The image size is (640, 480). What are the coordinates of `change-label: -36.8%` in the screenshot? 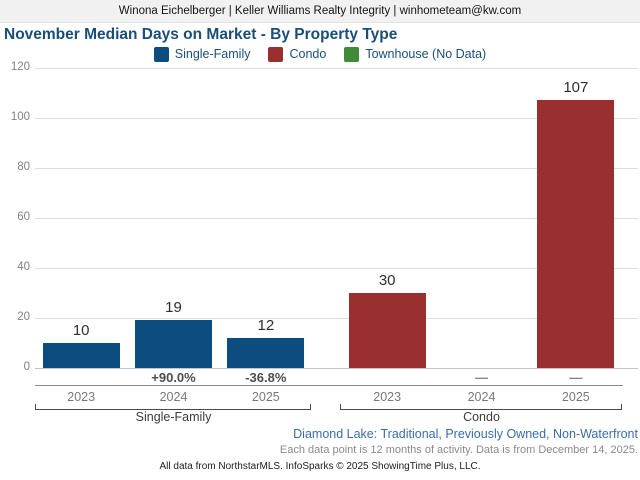 It's located at (266, 377).